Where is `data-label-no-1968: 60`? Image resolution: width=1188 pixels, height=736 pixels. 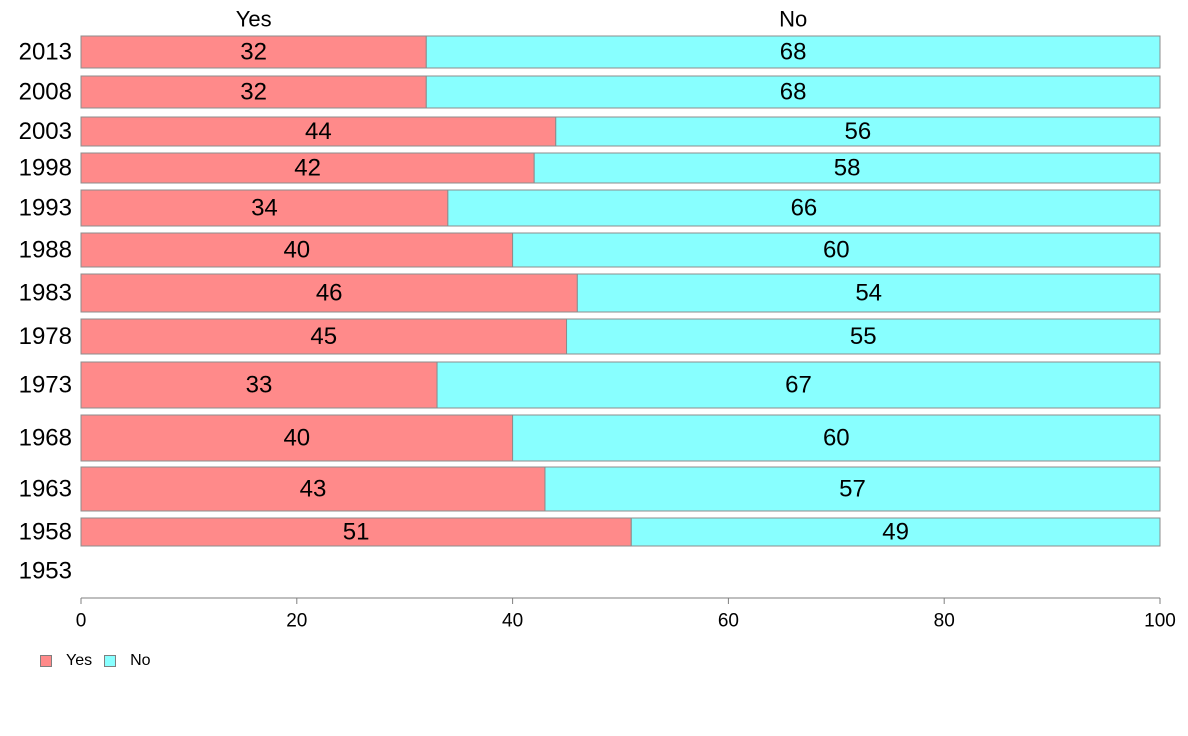 data-label-no-1968: 60 is located at coordinates (836, 438).